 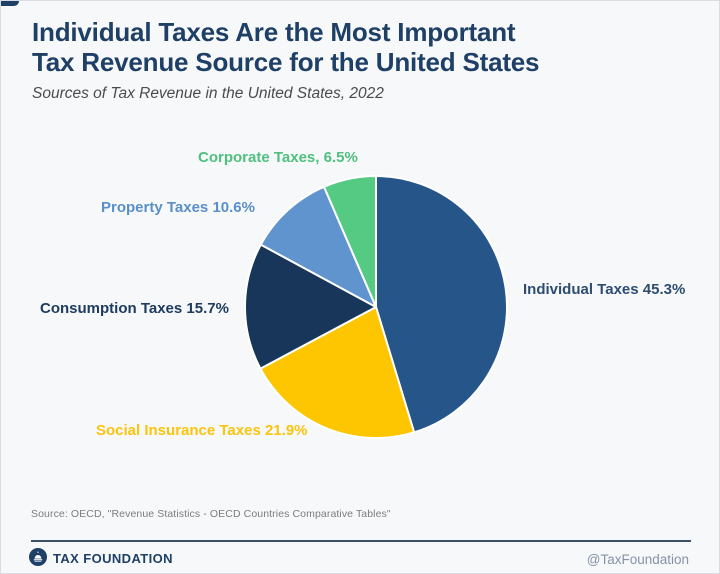 What do you see at coordinates (286, 62) in the screenshot?
I see `chart-title-line2: Tax Revenue Source for the United States` at bounding box center [286, 62].